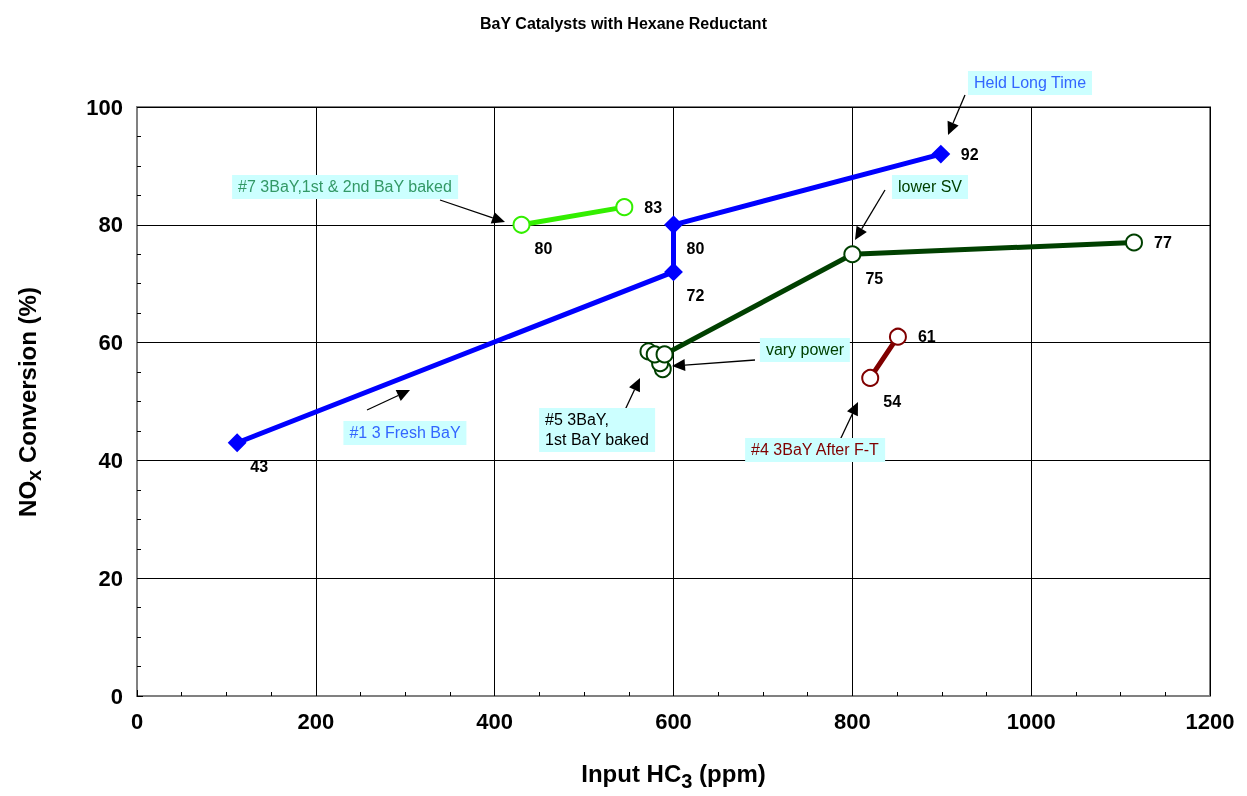 The width and height of the screenshot is (1247, 796). What do you see at coordinates (969, 154) in the screenshot?
I see `data-label: 92` at bounding box center [969, 154].